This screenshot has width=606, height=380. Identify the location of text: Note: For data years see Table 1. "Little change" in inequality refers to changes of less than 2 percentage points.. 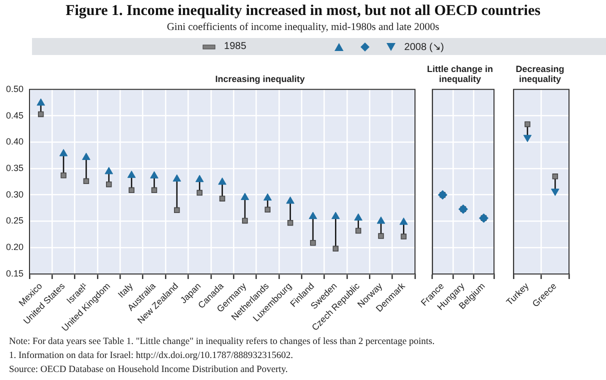
(222, 342).